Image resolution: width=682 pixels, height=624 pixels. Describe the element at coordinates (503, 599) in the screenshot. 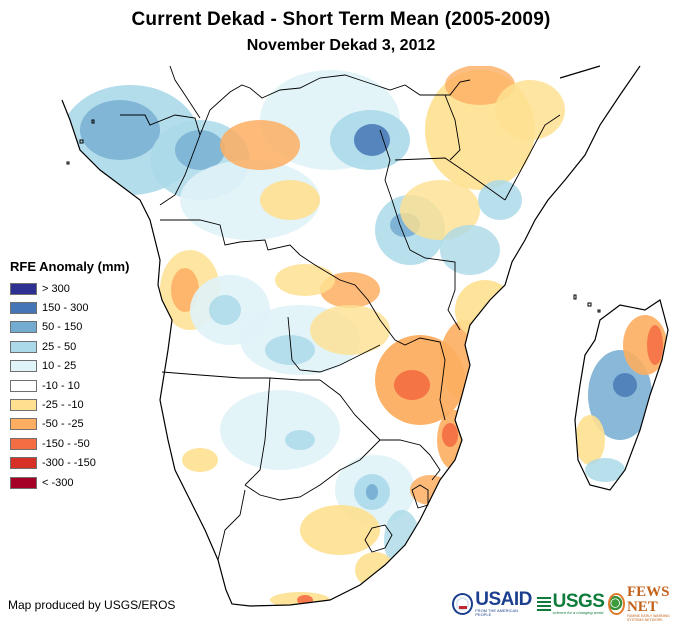

I see `usaid-name: USAID` at that location.